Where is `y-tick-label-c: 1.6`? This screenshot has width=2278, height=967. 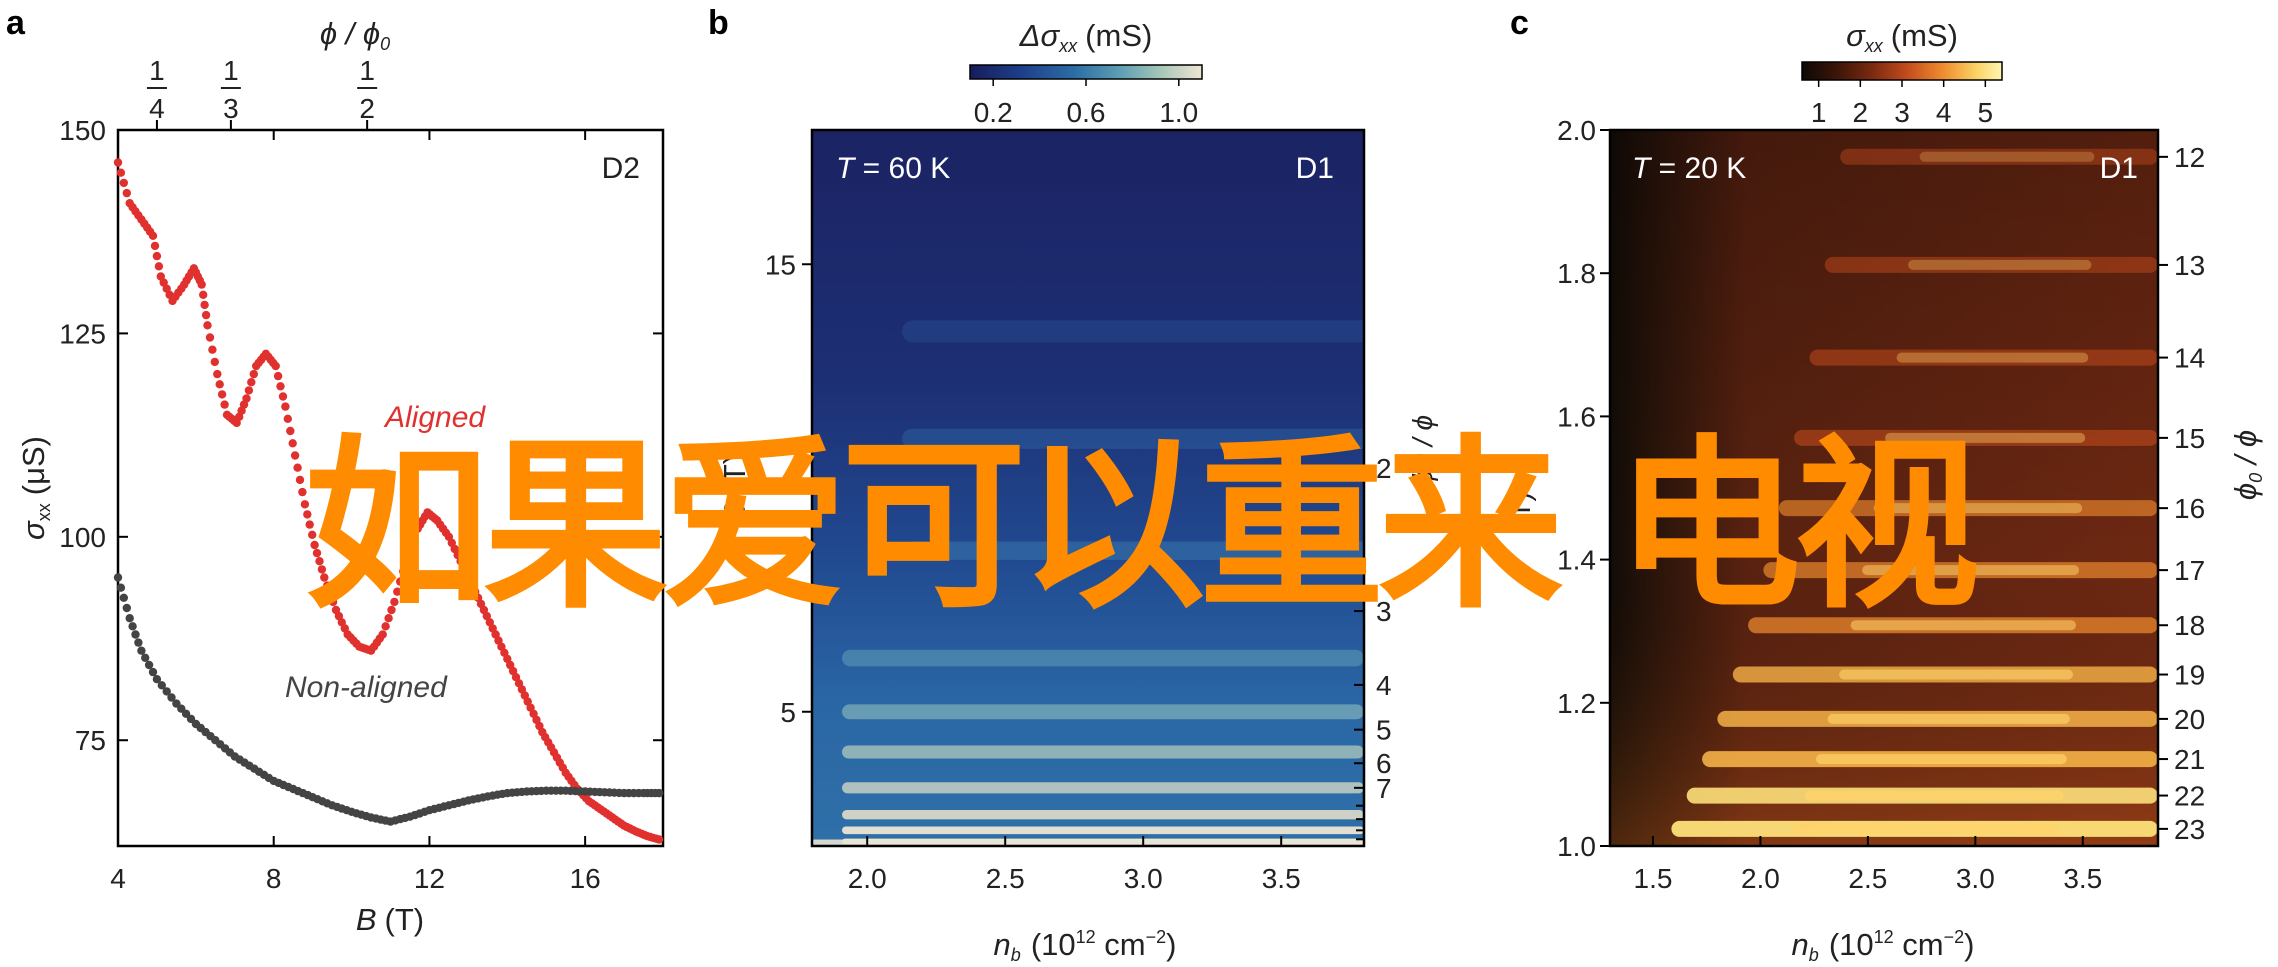
y-tick-label-c: 1.6 is located at coordinates (1576, 416).